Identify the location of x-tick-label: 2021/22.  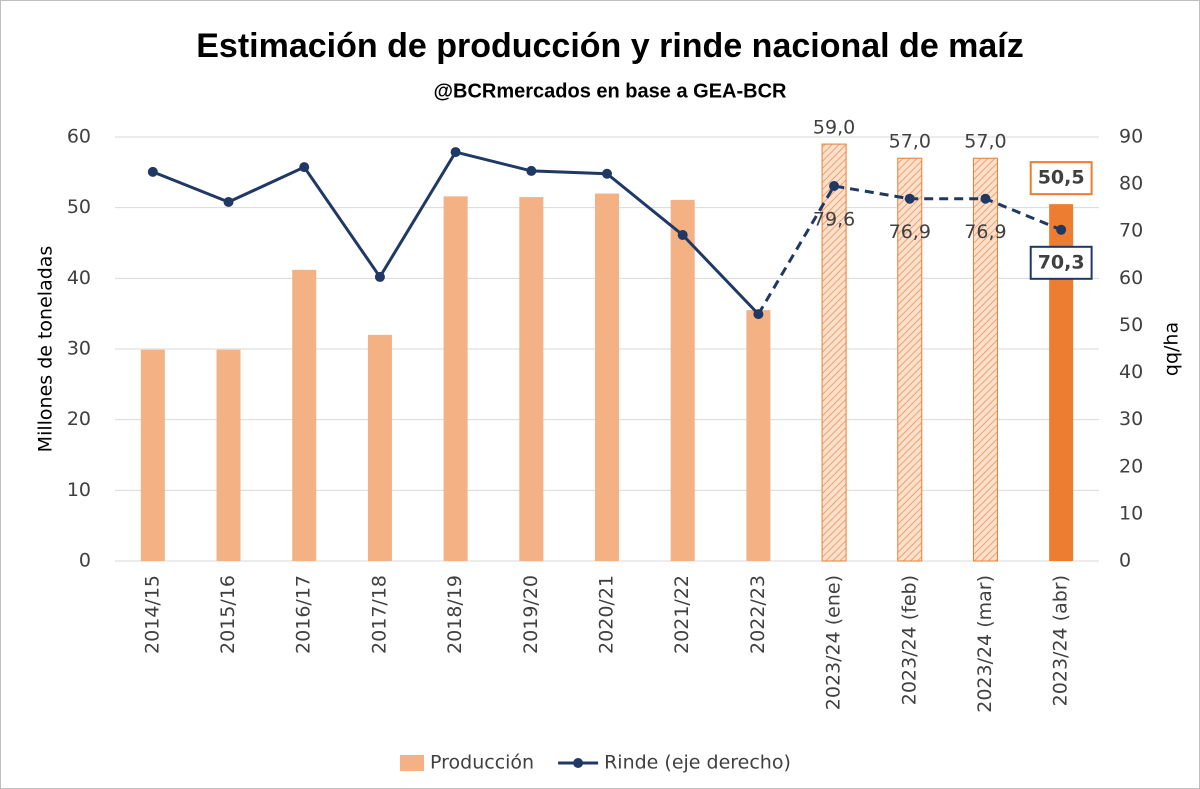
(682, 614).